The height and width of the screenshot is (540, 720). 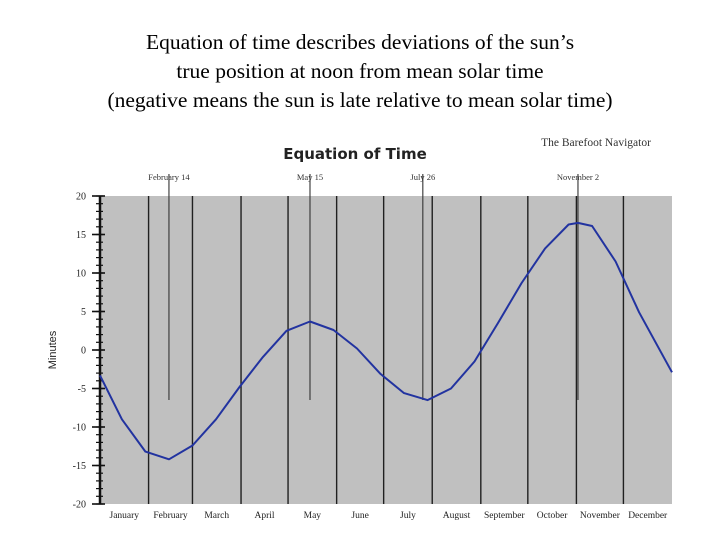 I want to click on x-tick-label: October, so click(x=552, y=516).